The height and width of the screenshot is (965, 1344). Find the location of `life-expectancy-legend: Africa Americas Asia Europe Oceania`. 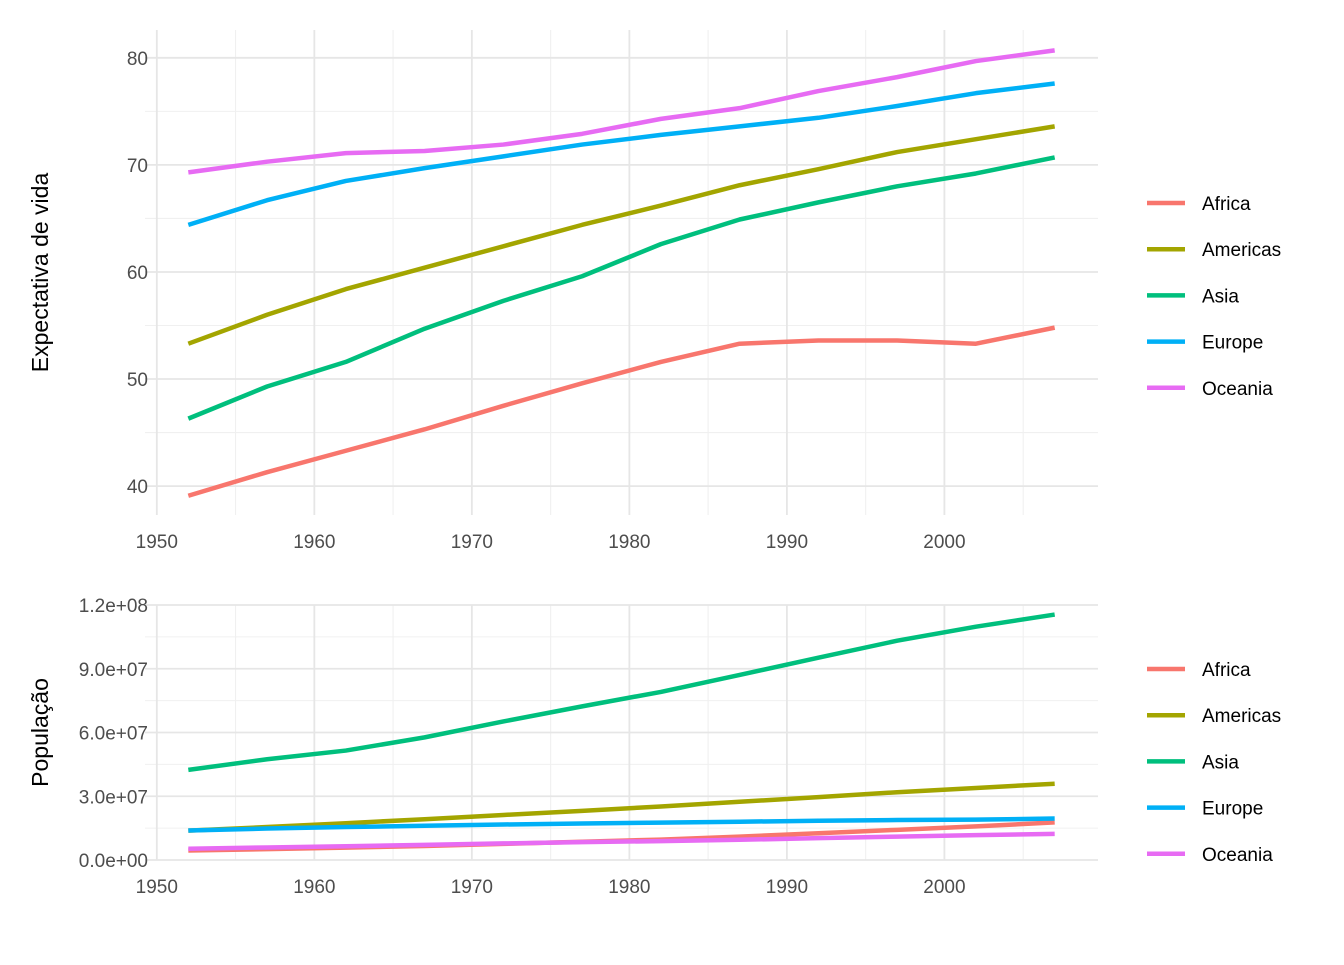

life-expectancy-legend: Africa Americas Asia Europe Oceania is located at coordinates (1214, 297).